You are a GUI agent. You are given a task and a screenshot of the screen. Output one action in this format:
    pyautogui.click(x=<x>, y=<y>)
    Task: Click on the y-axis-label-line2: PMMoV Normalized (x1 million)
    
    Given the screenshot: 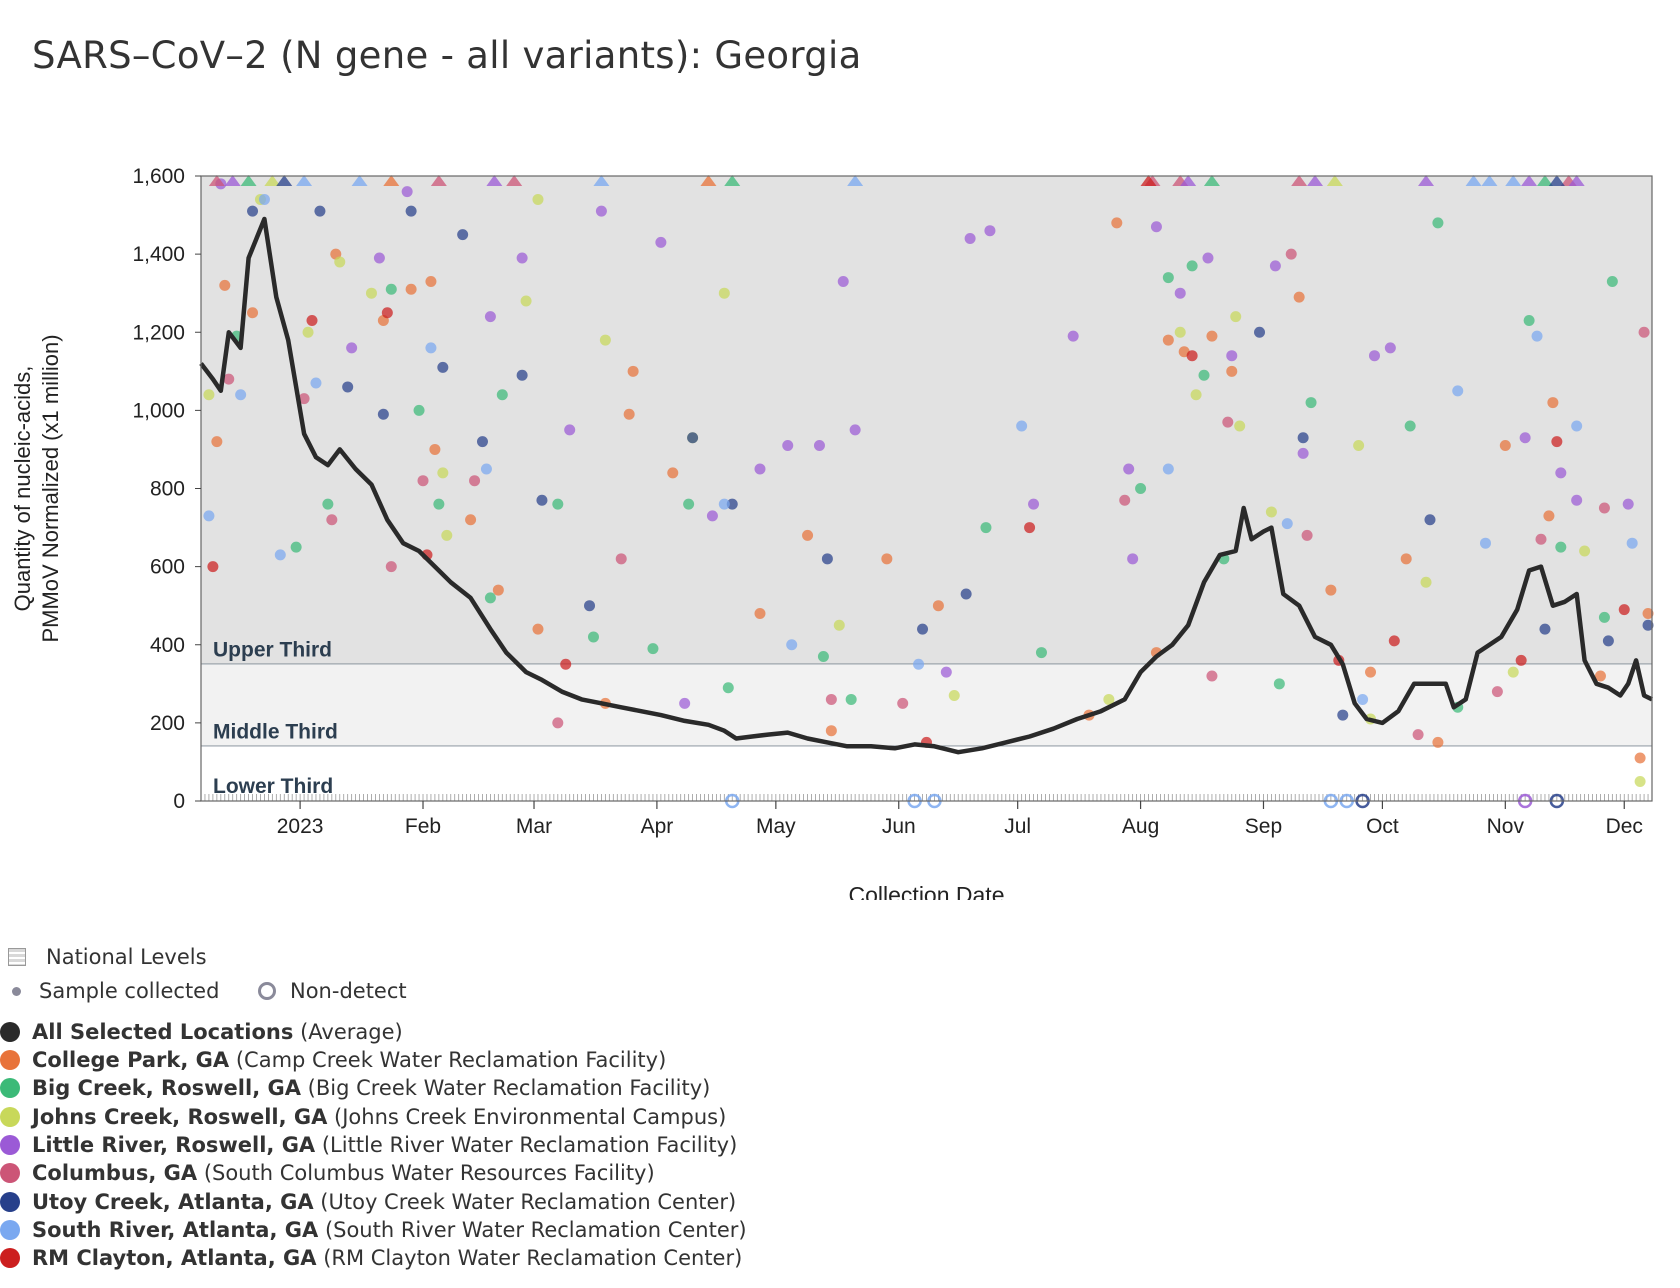 What is the action you would take?
    pyautogui.click(x=50, y=488)
    